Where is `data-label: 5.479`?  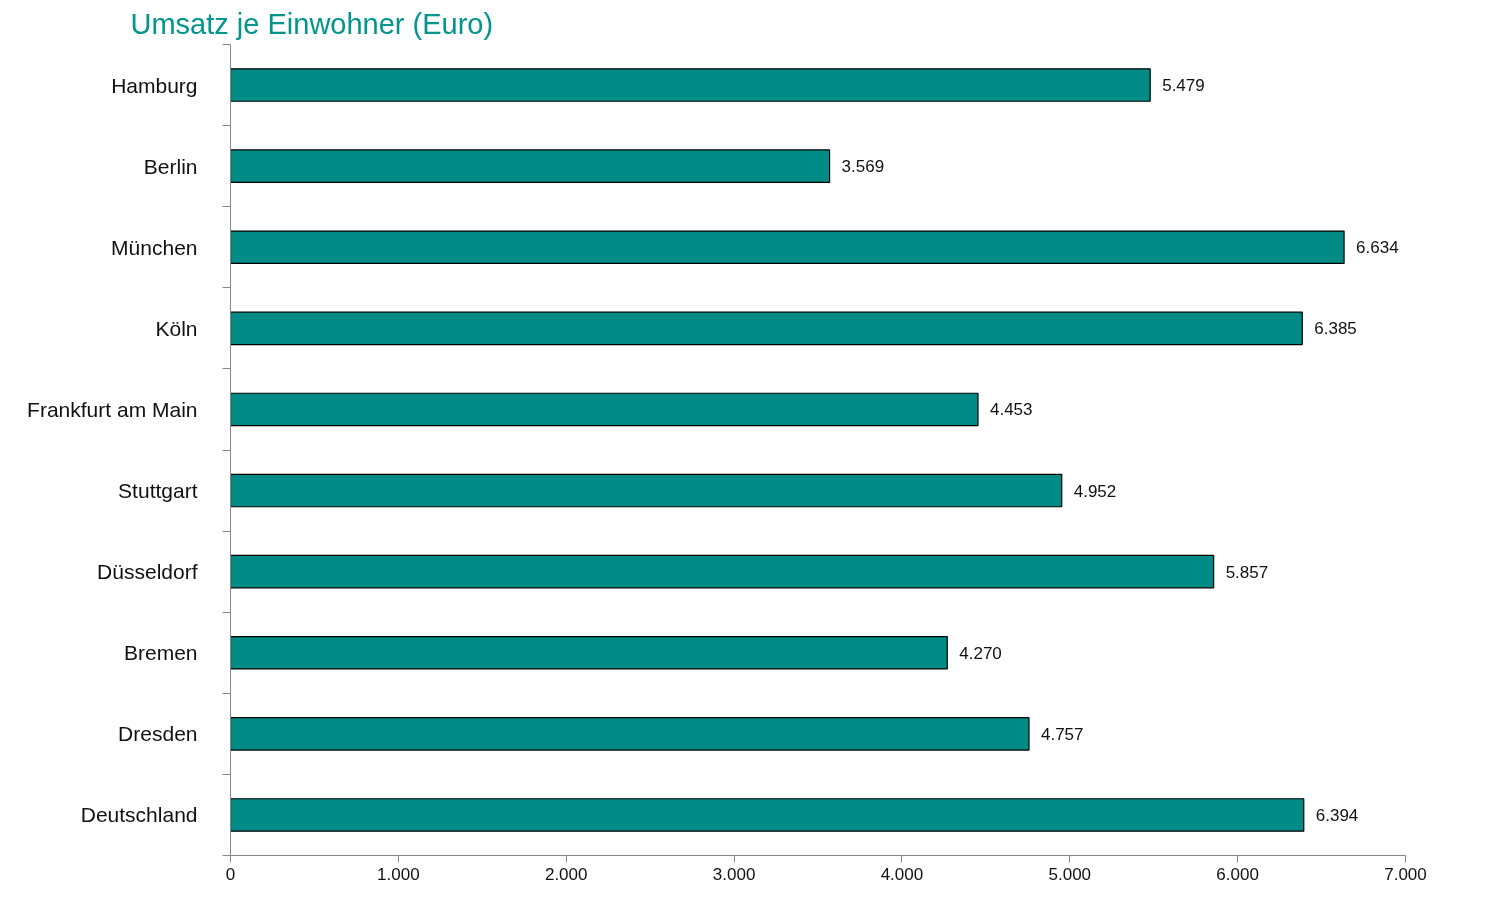
data-label: 5.479 is located at coordinates (1183, 86).